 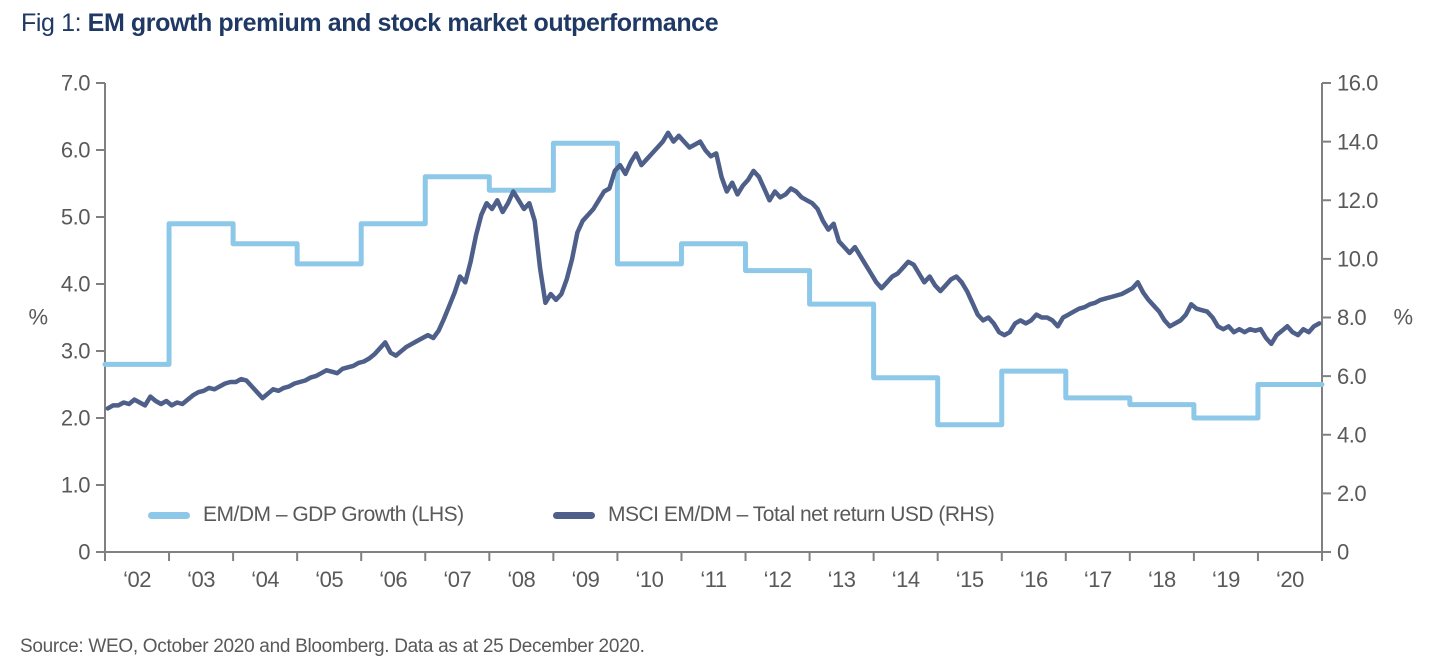 What do you see at coordinates (970, 579) in the screenshot?
I see `svg-text: ‘15` at bounding box center [970, 579].